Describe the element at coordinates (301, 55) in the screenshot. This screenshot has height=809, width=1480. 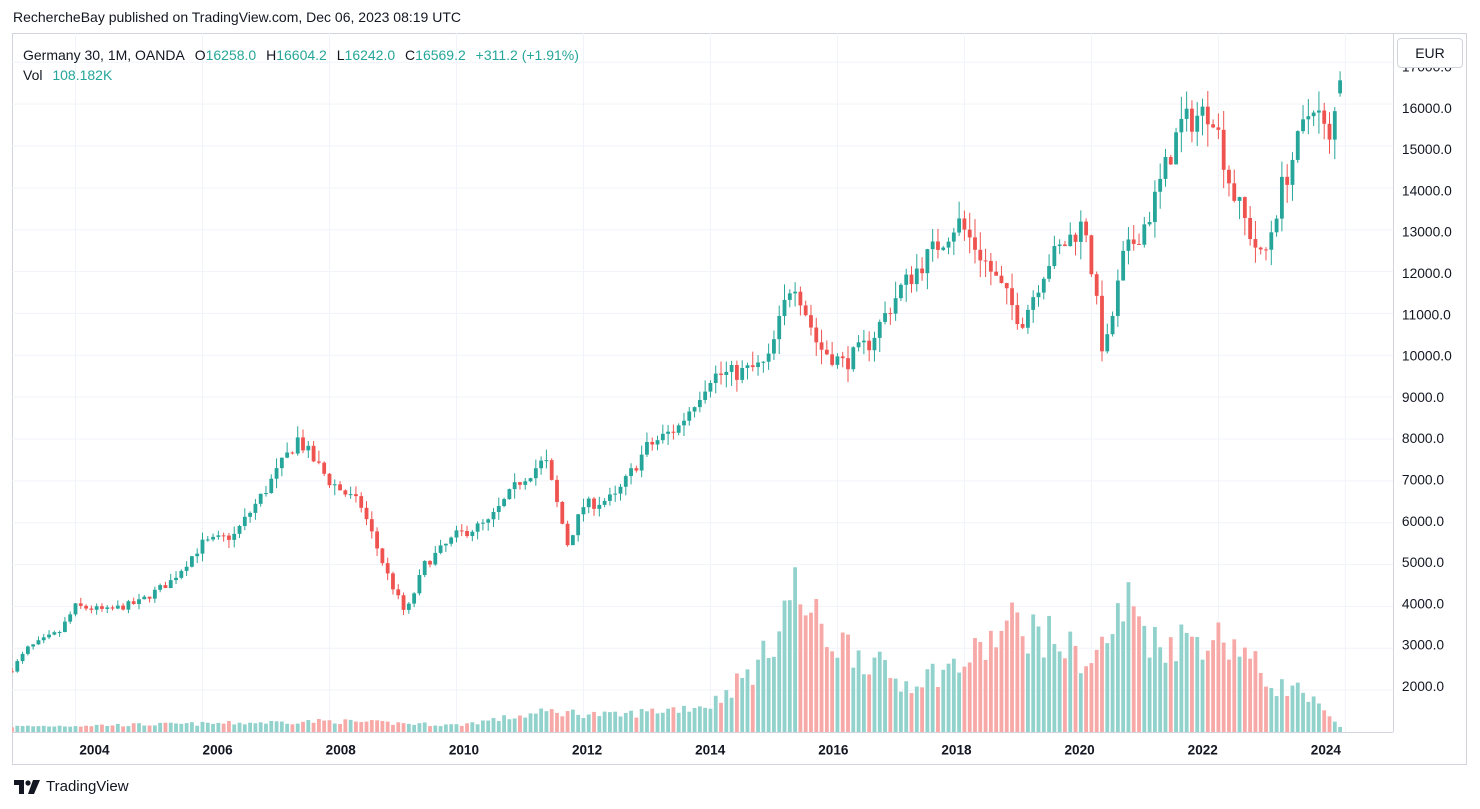
I see `legend-high-value: 16604.2` at that location.